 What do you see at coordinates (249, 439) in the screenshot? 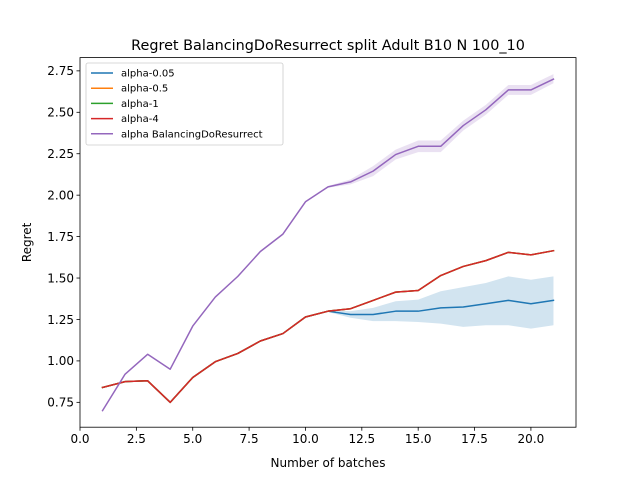
I see `x-tick-label: 7.5` at bounding box center [249, 439].